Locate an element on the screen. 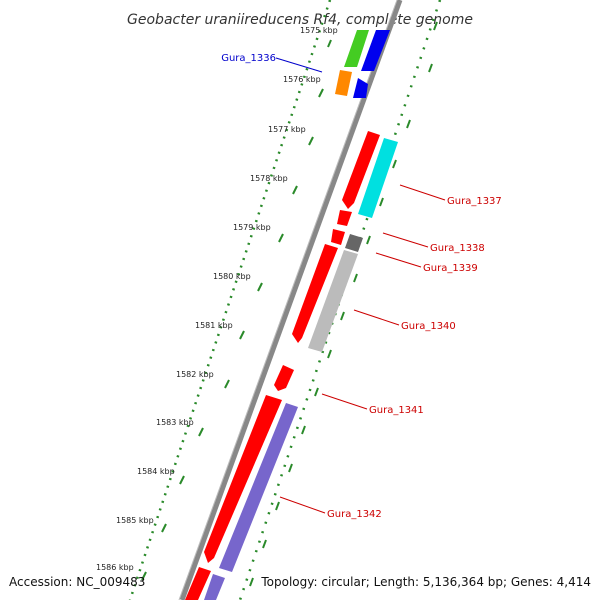 Image resolution: width=600 pixels, height=600 pixels. kbp-label: 1585 kbp is located at coordinates (135, 520).